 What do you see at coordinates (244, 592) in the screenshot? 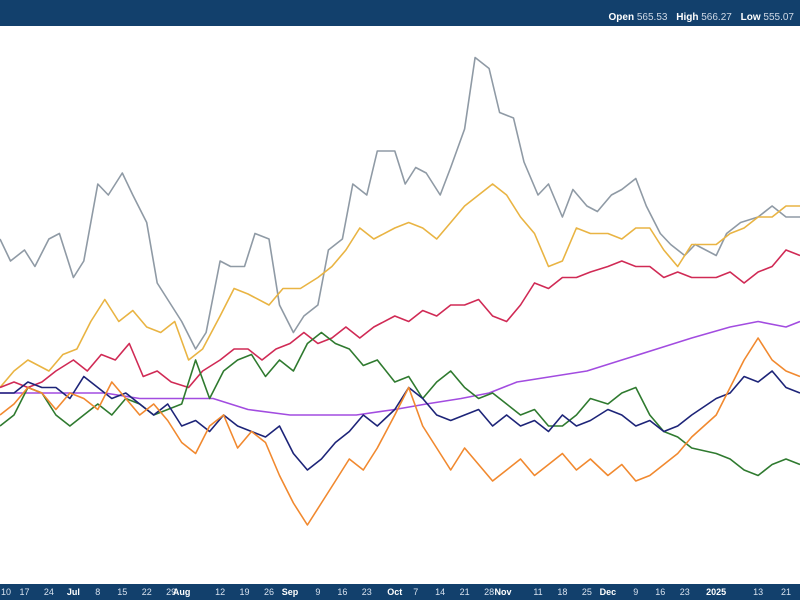
I see `x-tick-label: 19` at bounding box center [244, 592].